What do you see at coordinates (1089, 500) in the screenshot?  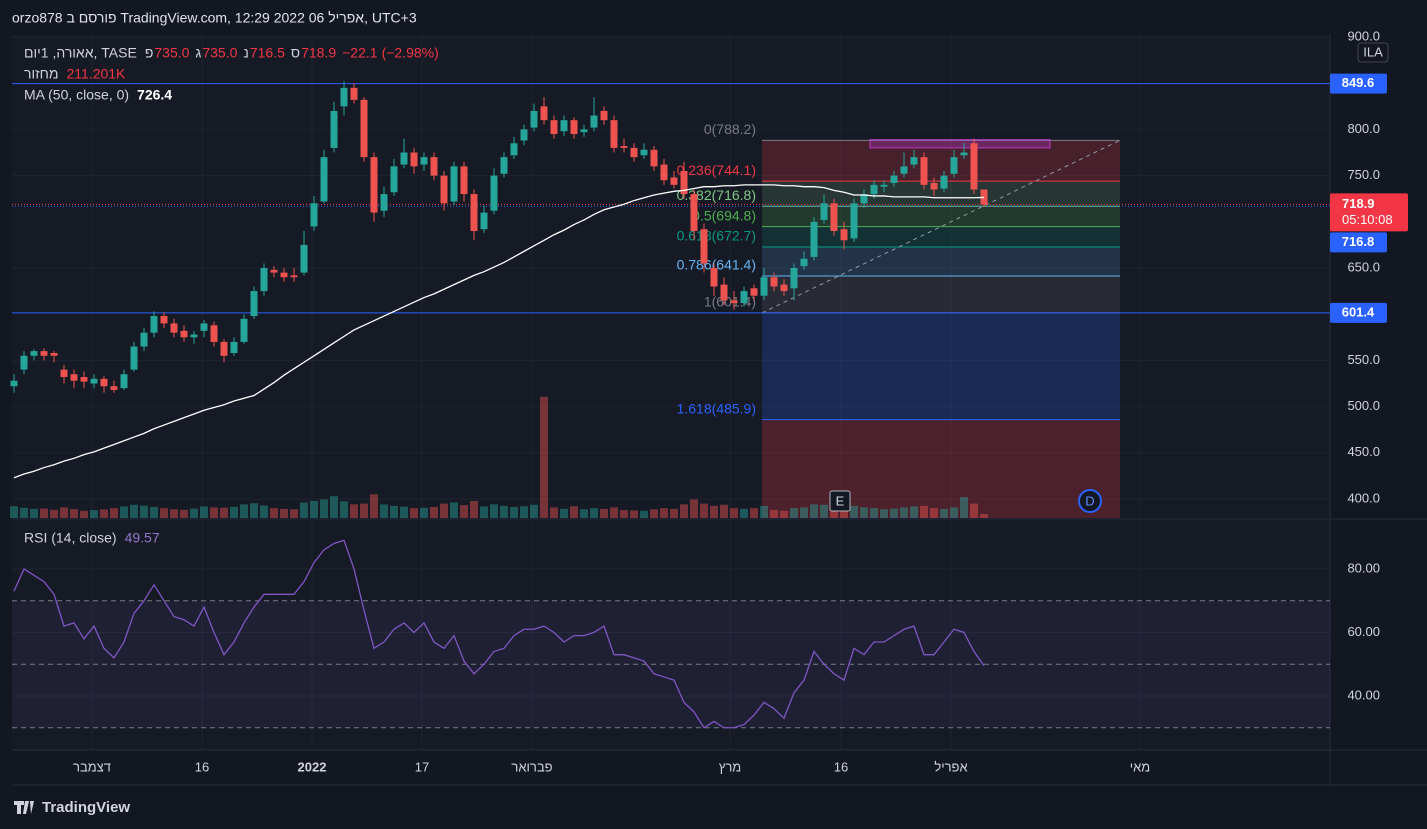 I see `event-label: D` at bounding box center [1089, 500].